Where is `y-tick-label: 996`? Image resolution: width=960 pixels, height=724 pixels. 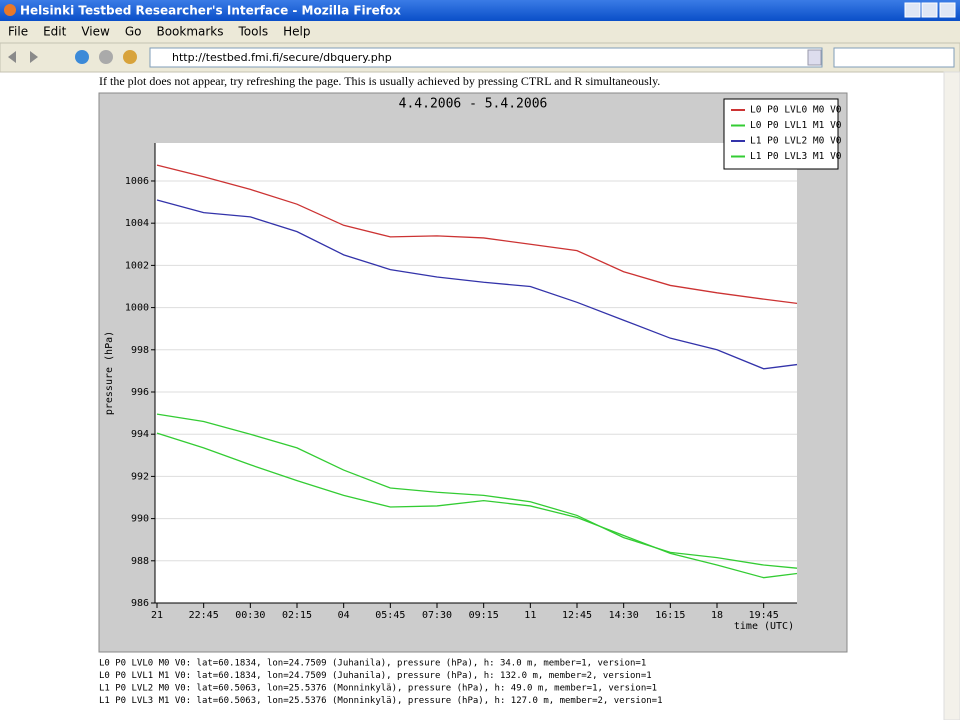
y-tick-label: 996 is located at coordinates (140, 392).